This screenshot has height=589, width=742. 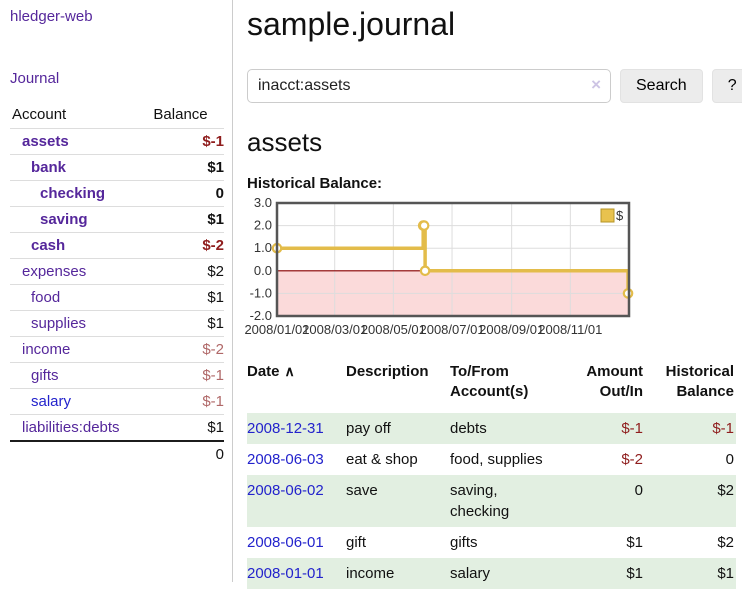 I want to click on account-row: liabilities:debts $1, so click(x=117, y=427).